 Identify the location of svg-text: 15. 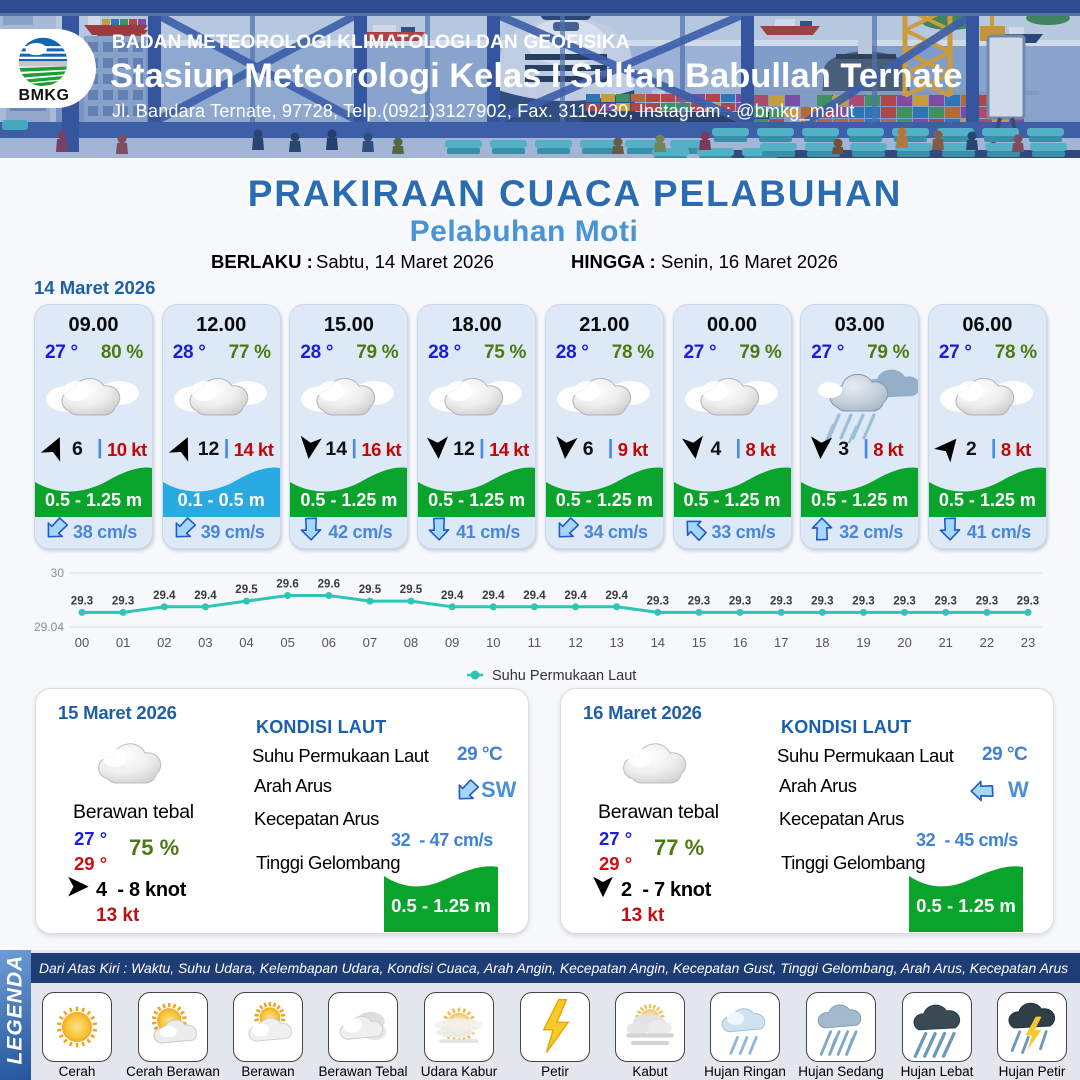
(699, 642).